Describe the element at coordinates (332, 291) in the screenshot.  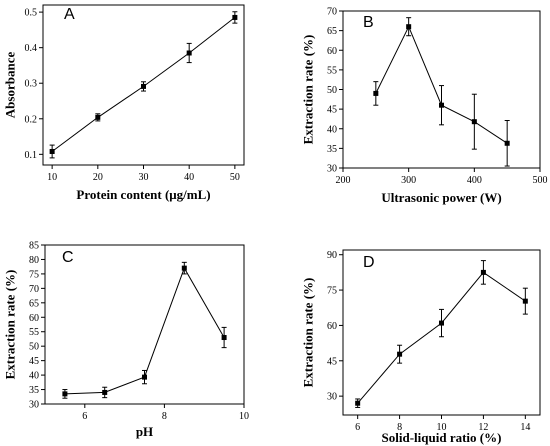
I see `panel-d-y-tick-label: 75` at that location.